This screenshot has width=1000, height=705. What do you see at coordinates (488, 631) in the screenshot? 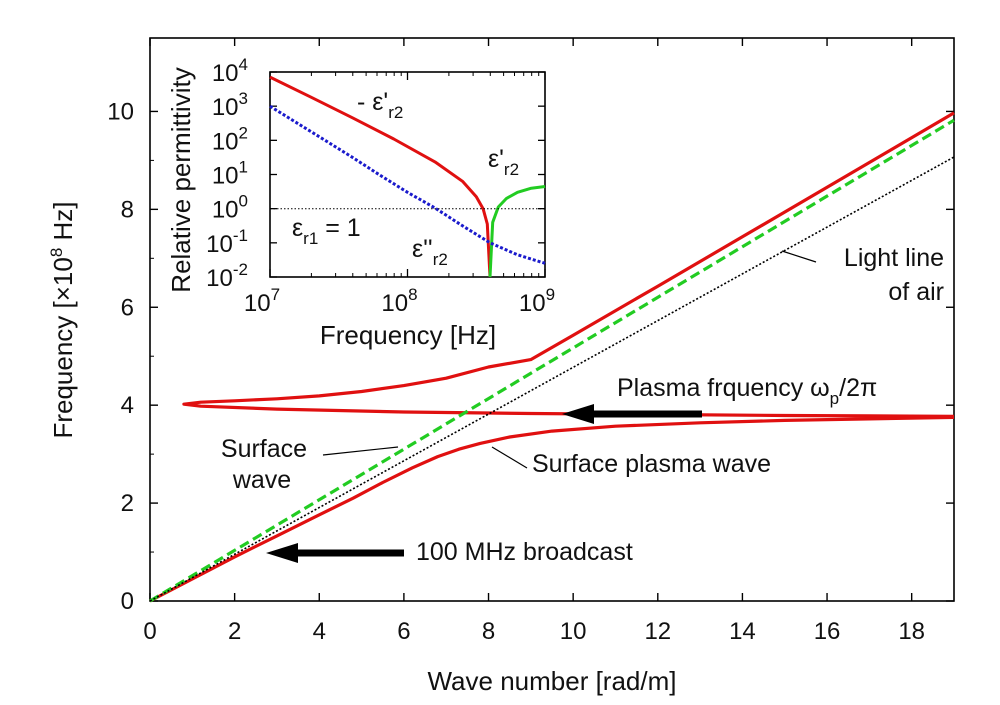
I see `main-x-tick-label: 8` at bounding box center [488, 631].